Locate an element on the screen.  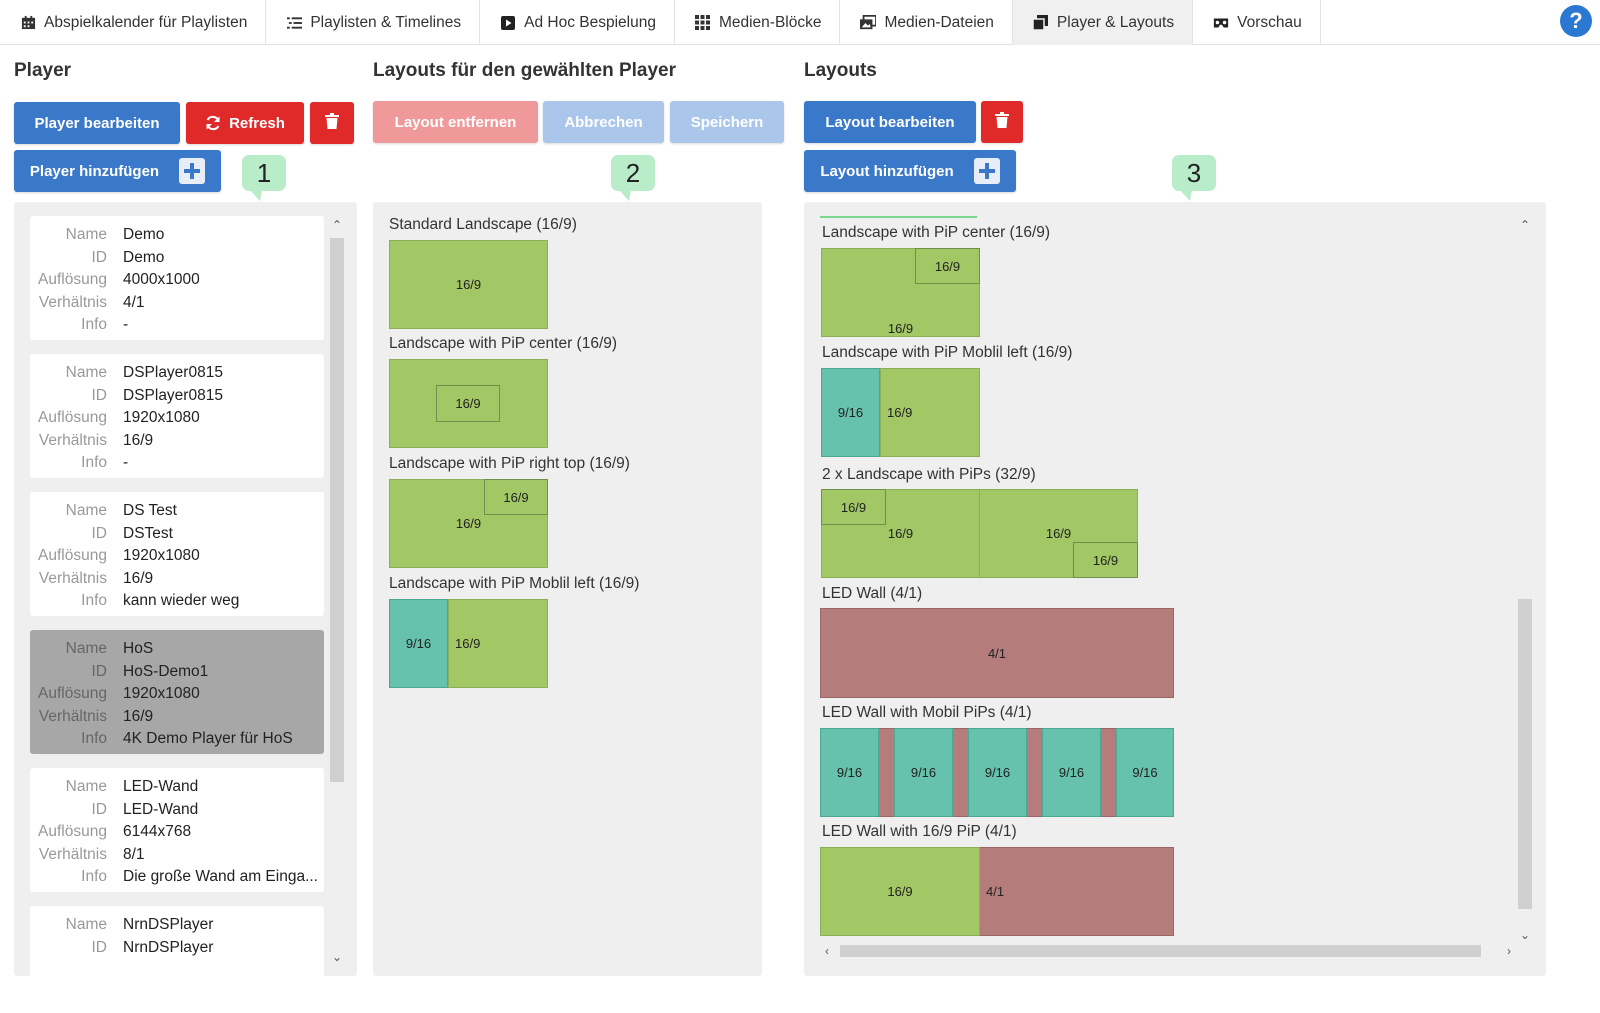
info-label: Info is located at coordinates (94, 325).